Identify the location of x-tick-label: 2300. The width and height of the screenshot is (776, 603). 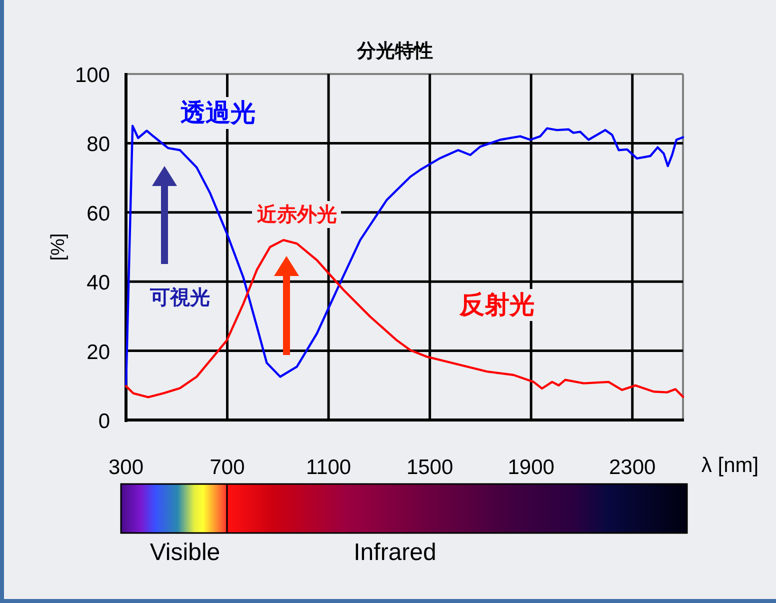
(632, 467).